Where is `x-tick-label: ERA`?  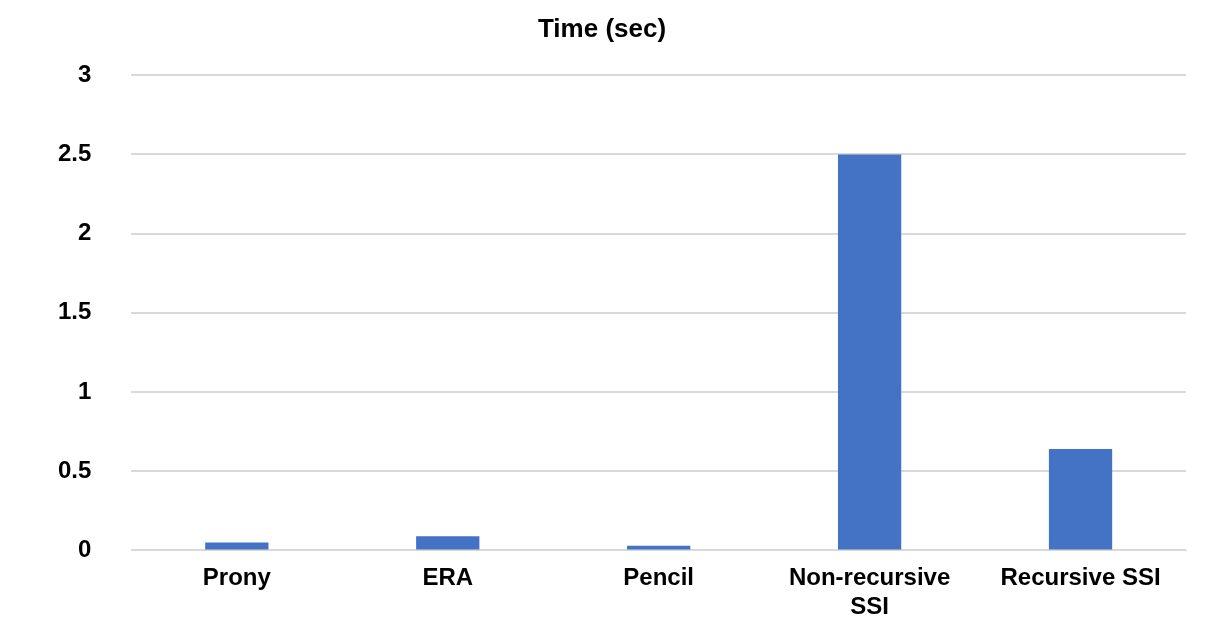
x-tick-label: ERA is located at coordinates (448, 577).